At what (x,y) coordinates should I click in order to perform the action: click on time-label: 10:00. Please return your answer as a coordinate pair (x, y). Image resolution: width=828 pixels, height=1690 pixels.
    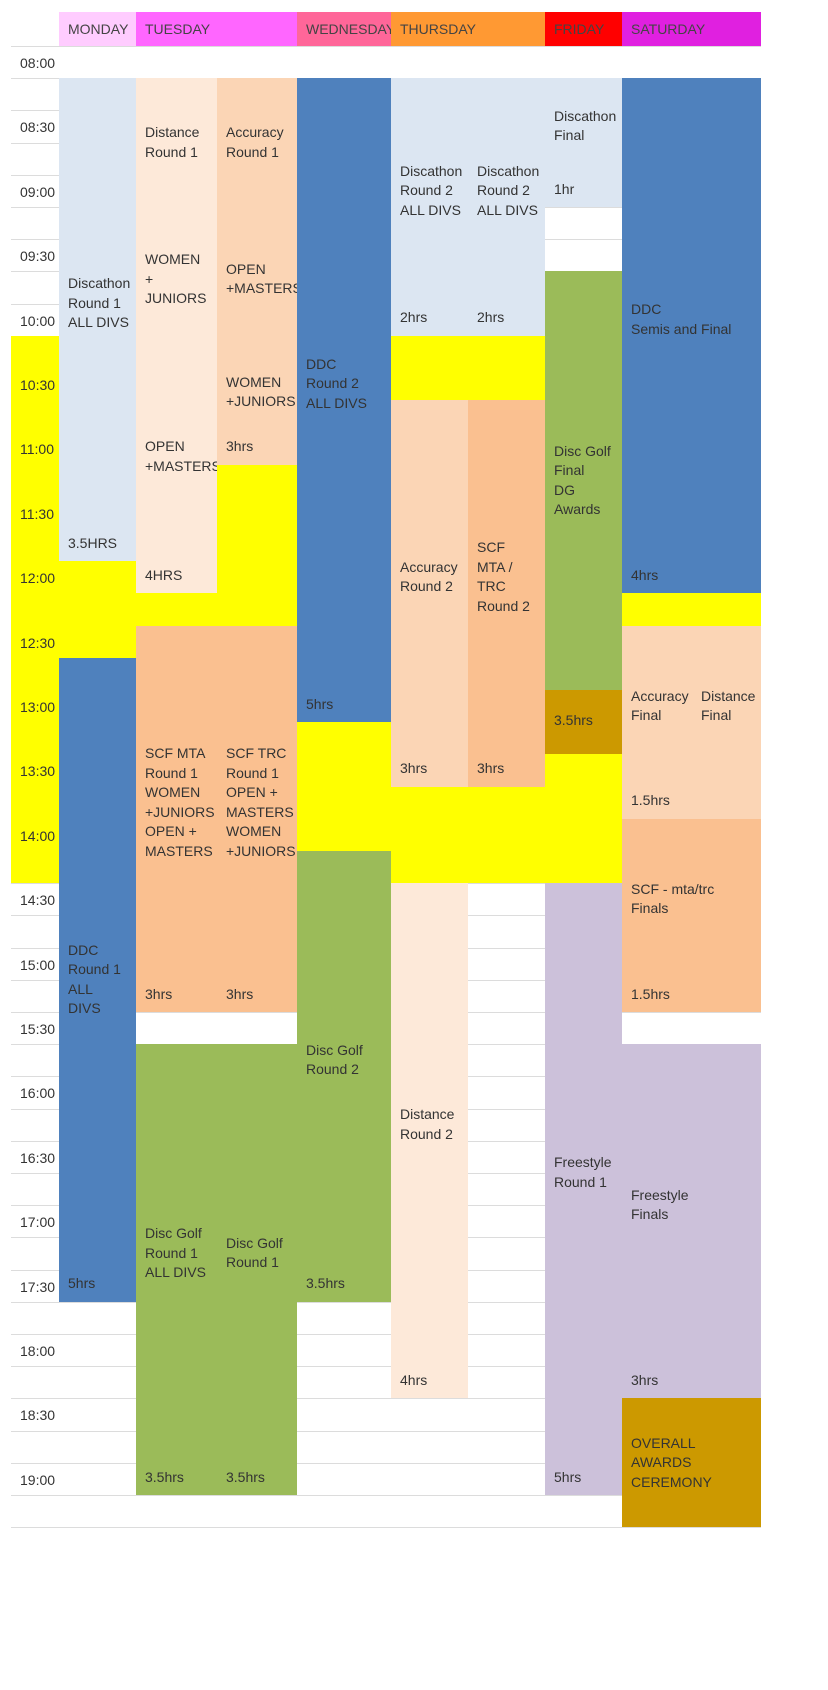
    Looking at the image, I should click on (38, 320).